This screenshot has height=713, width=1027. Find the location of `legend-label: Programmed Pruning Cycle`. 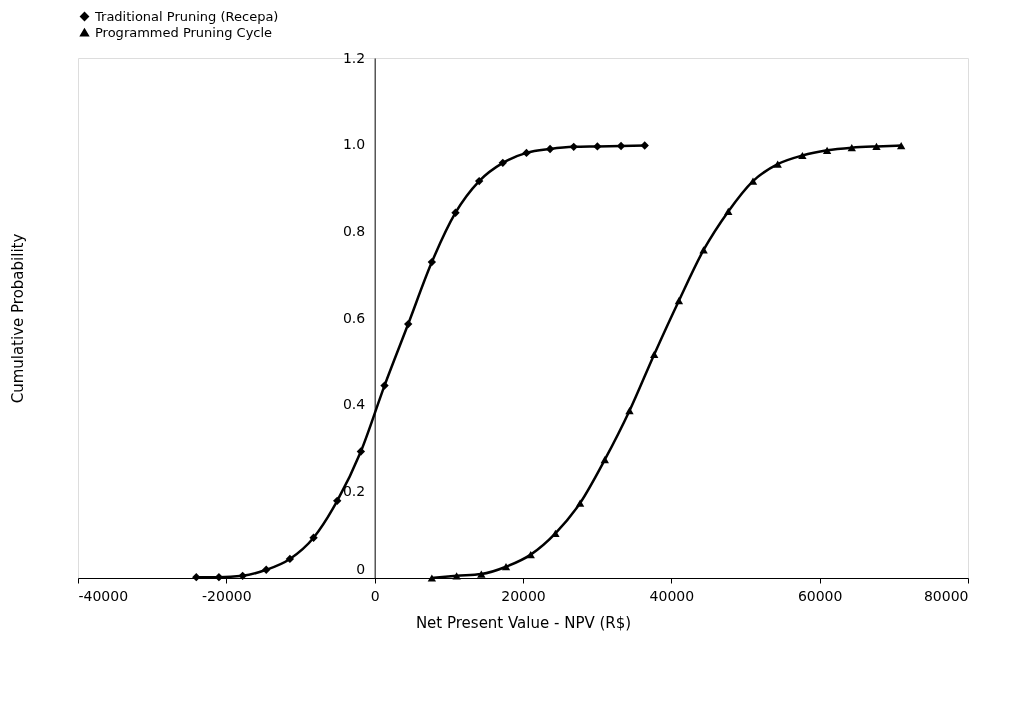

legend-label: Programmed Pruning Cycle is located at coordinates (184, 32).